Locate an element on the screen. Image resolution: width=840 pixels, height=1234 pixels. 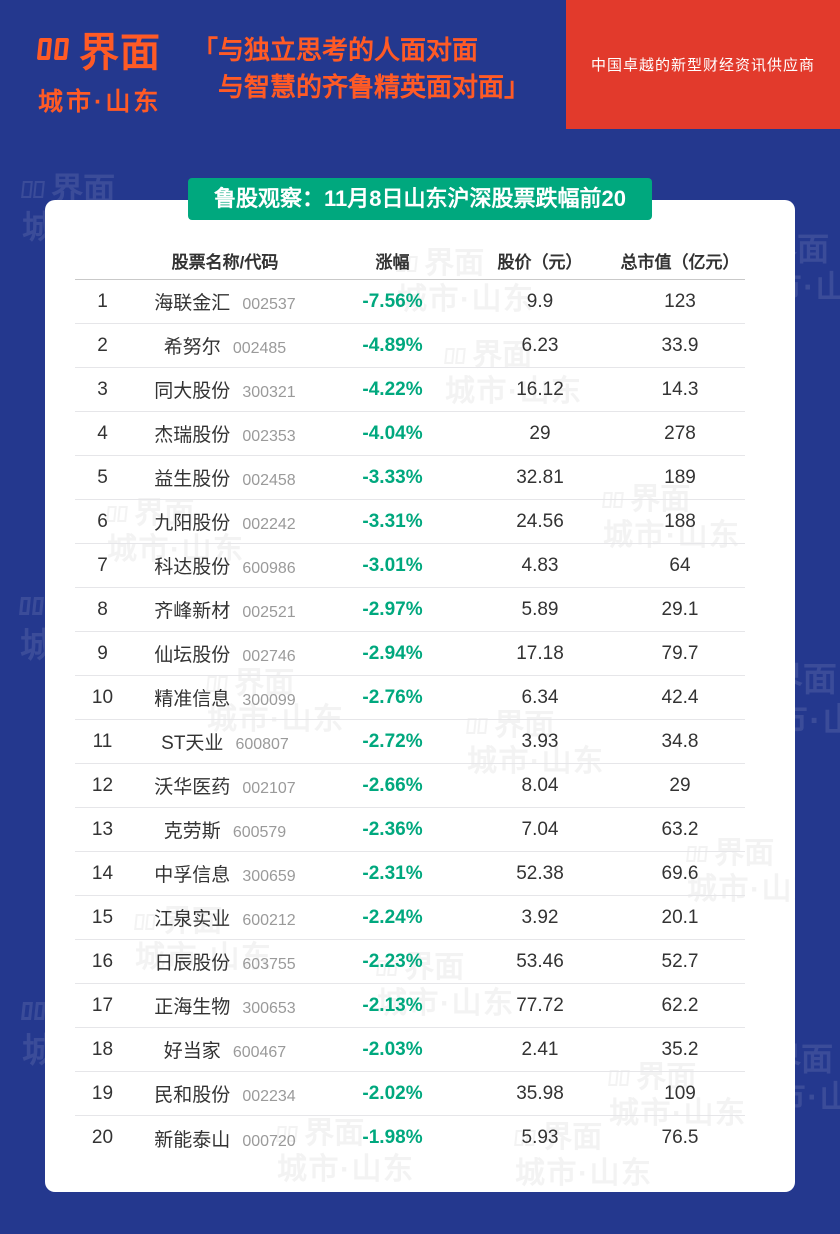
name-code-cell: 正海生物 300653 is located at coordinates (225, 1005).